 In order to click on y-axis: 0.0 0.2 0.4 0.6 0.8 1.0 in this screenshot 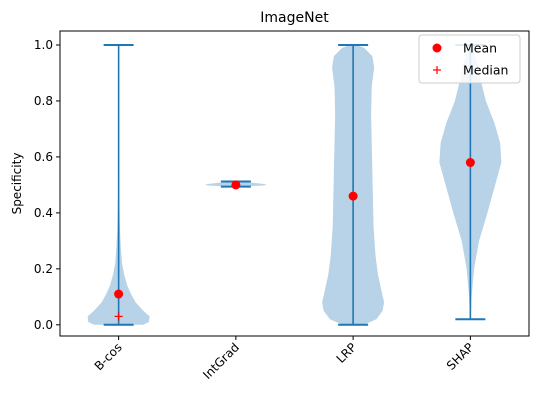, I will do `click(47, 185)`.